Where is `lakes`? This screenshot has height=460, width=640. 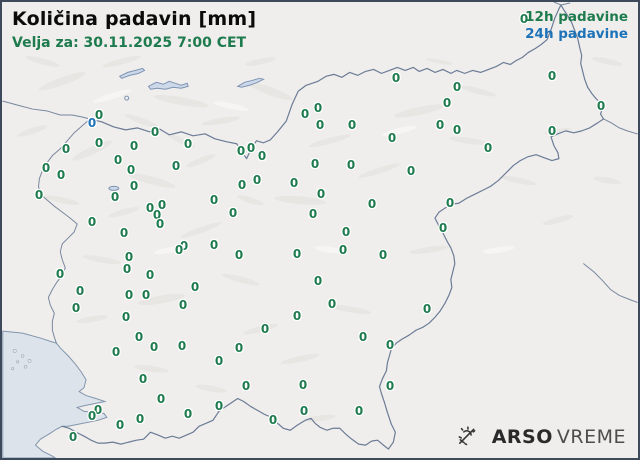
lakes is located at coordinates (186, 129).